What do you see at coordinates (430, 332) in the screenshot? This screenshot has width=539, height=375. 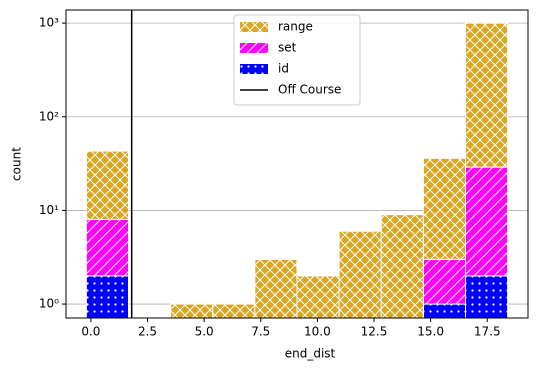 I see `x-tick-label: 15.0` at bounding box center [430, 332].